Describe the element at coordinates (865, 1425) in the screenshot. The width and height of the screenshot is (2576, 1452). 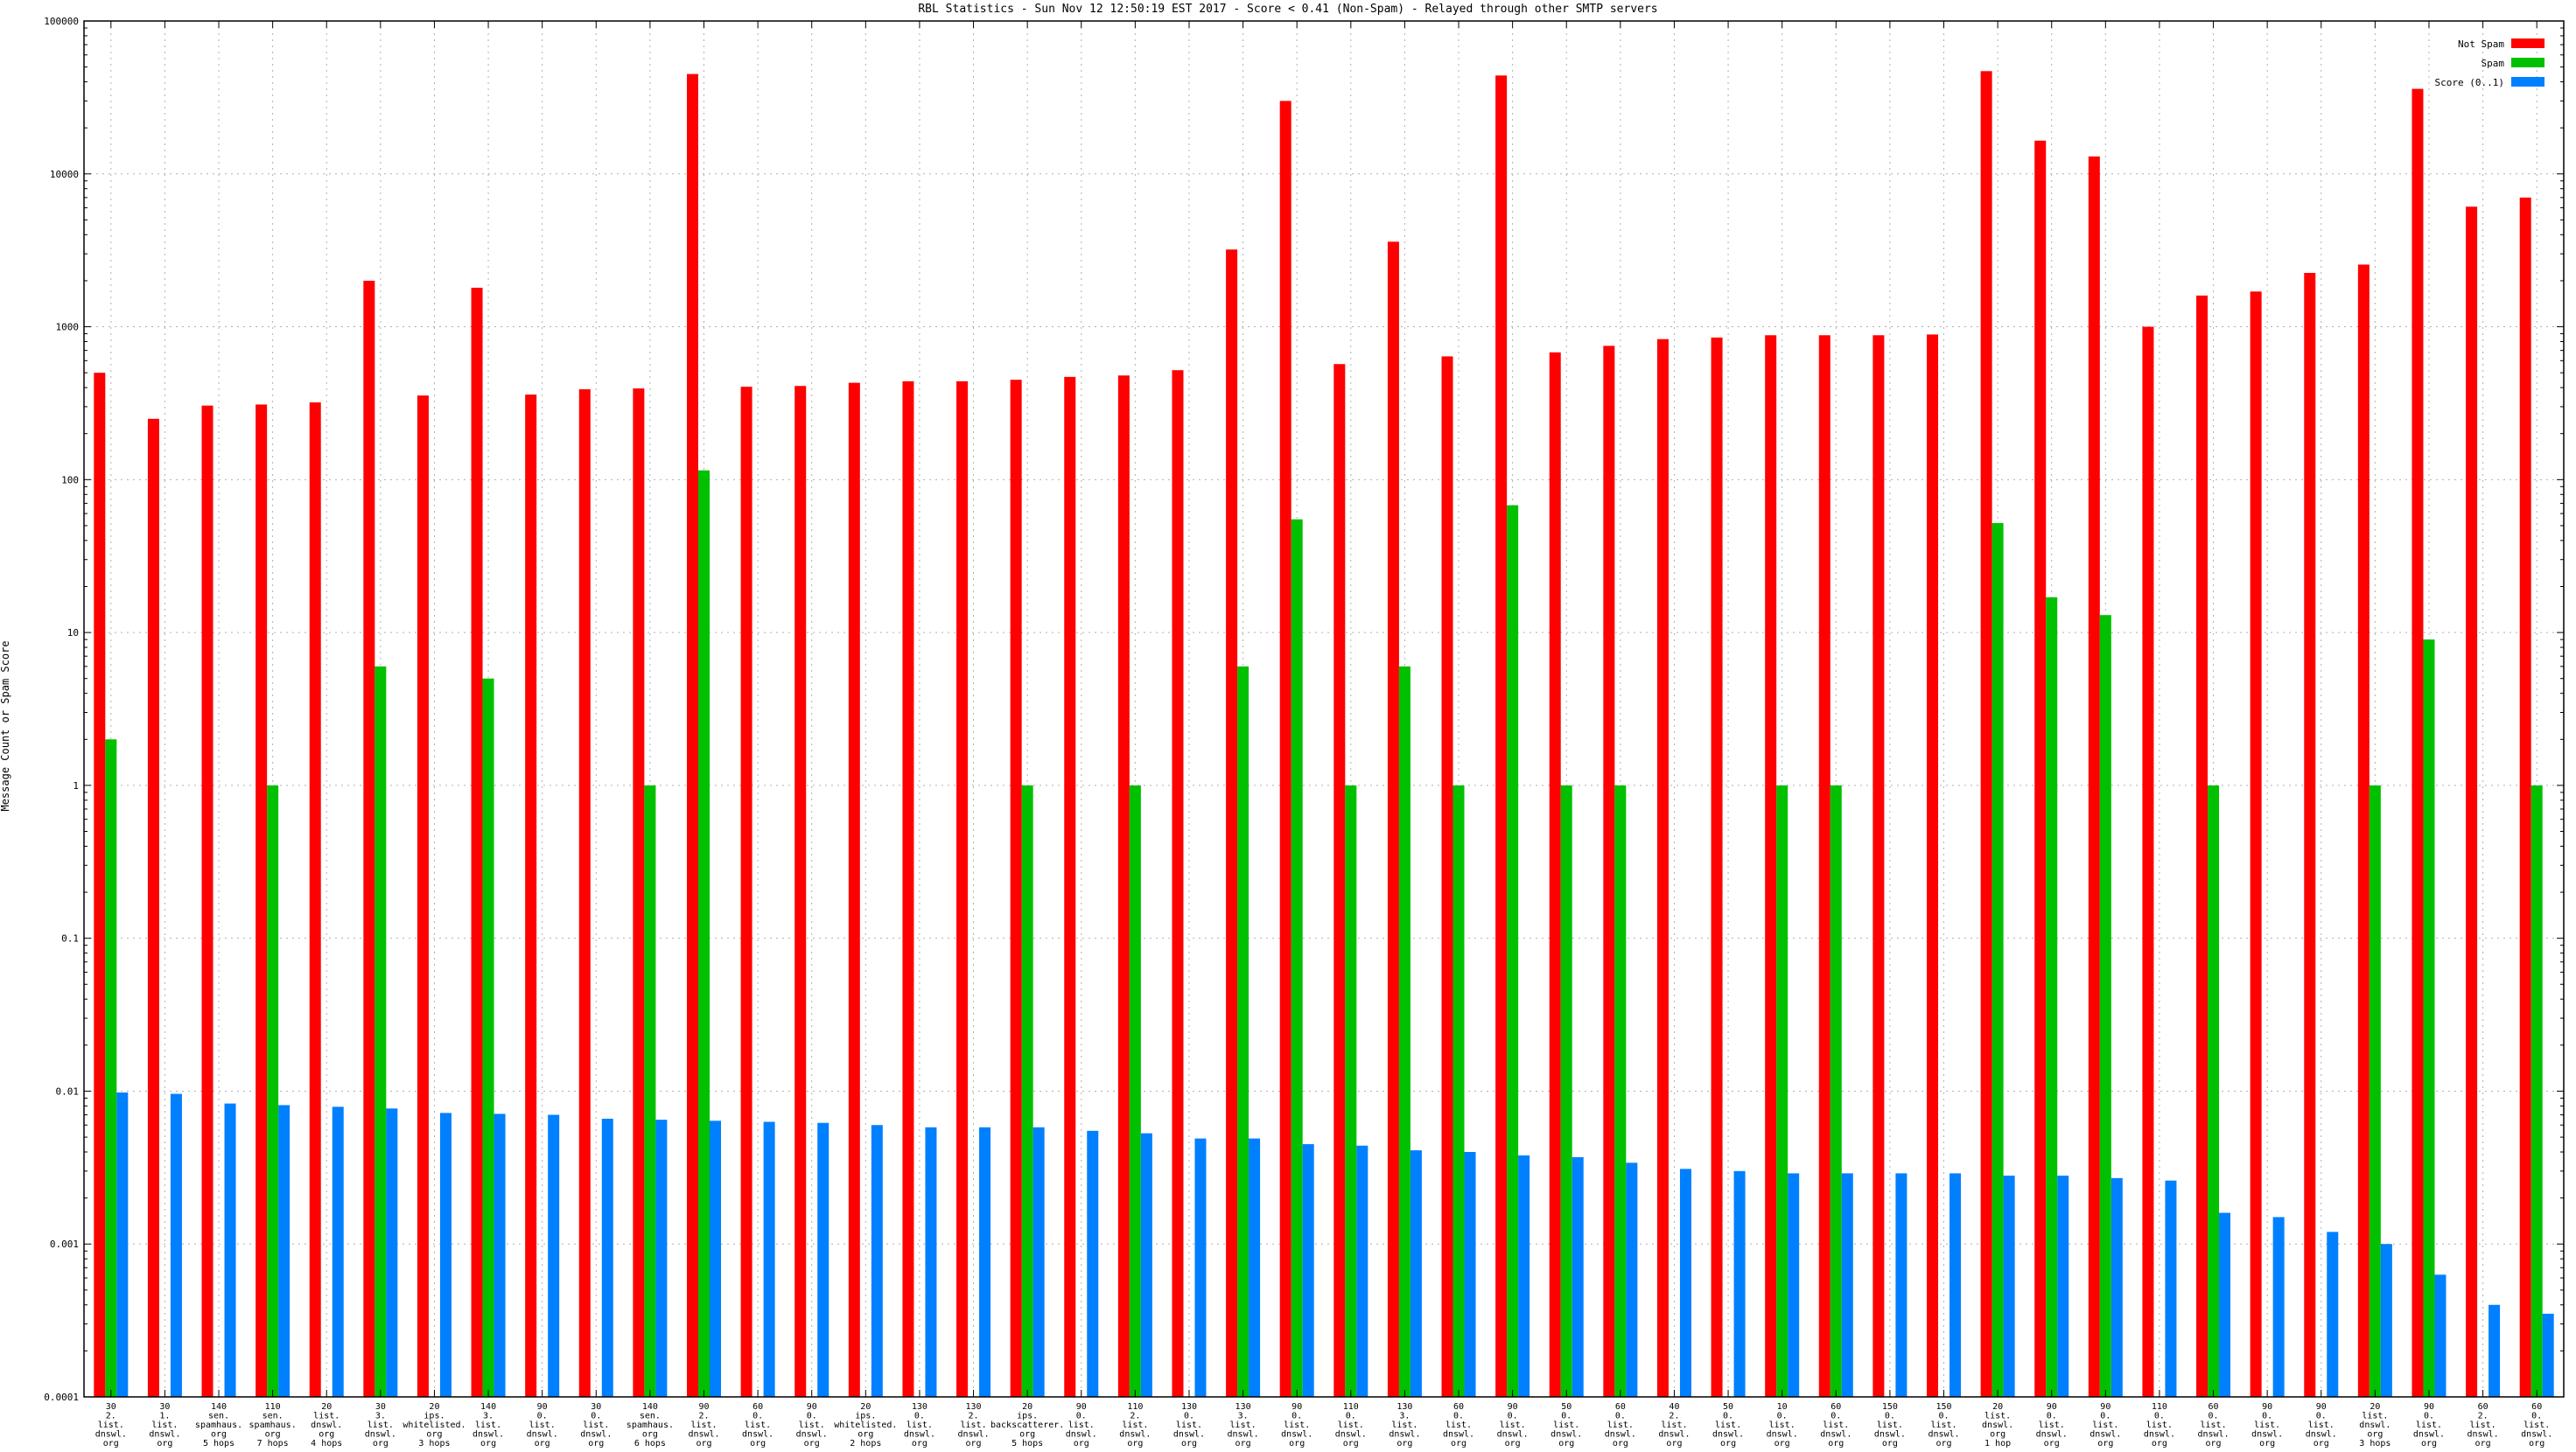
I see `x-tick-label: 20 ips. whitelisted. org 2 hops` at that location.